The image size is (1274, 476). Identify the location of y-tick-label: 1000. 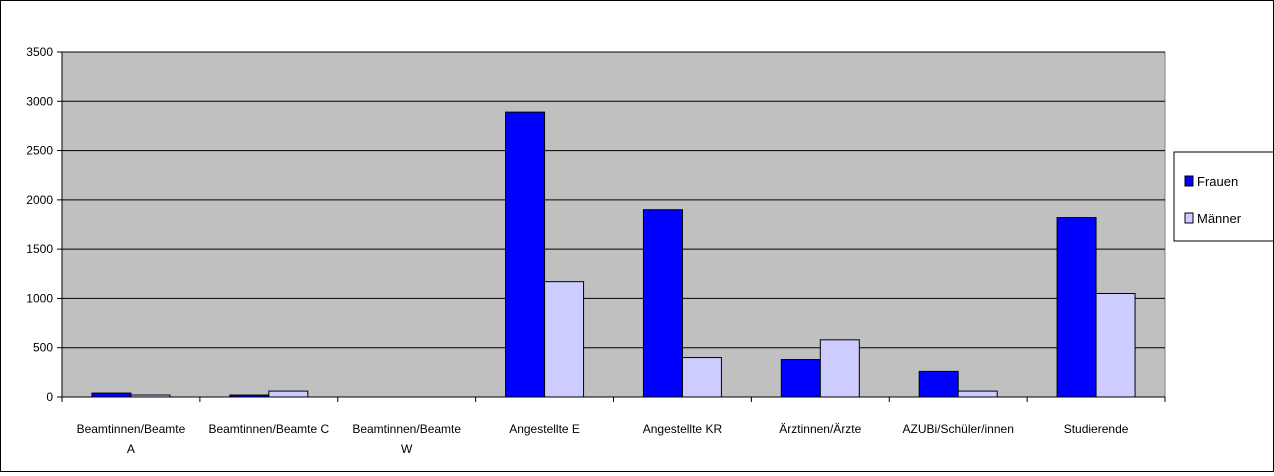
(39, 298).